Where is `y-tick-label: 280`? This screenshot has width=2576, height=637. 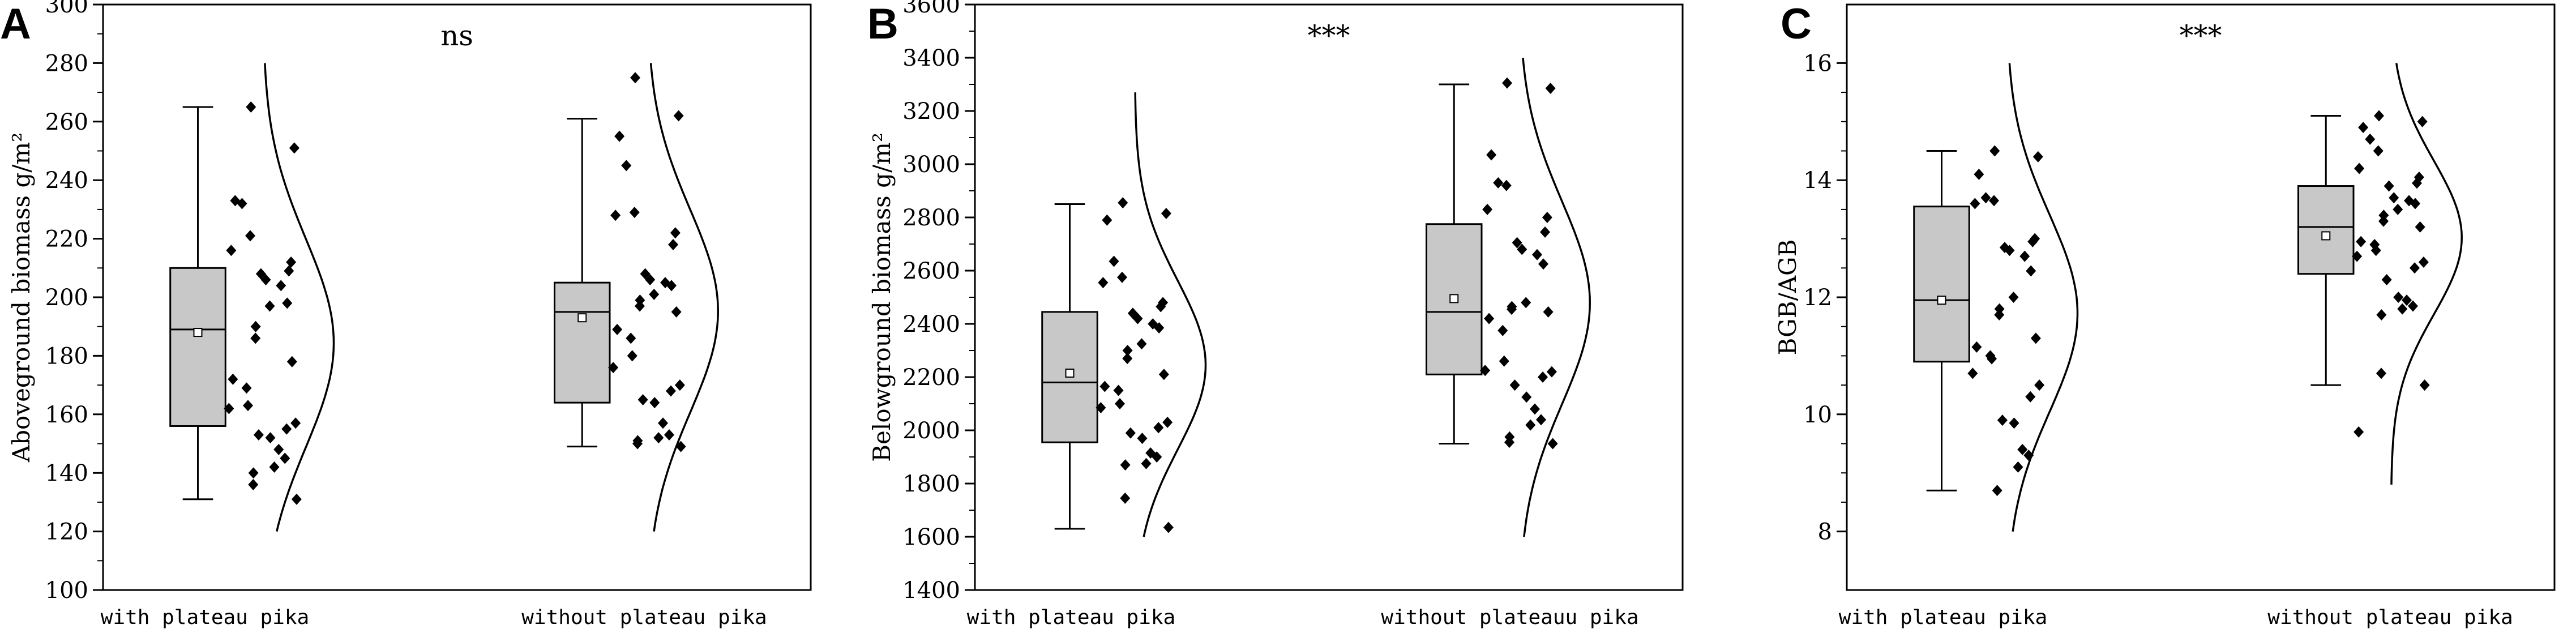 y-tick-label: 280 is located at coordinates (66, 63).